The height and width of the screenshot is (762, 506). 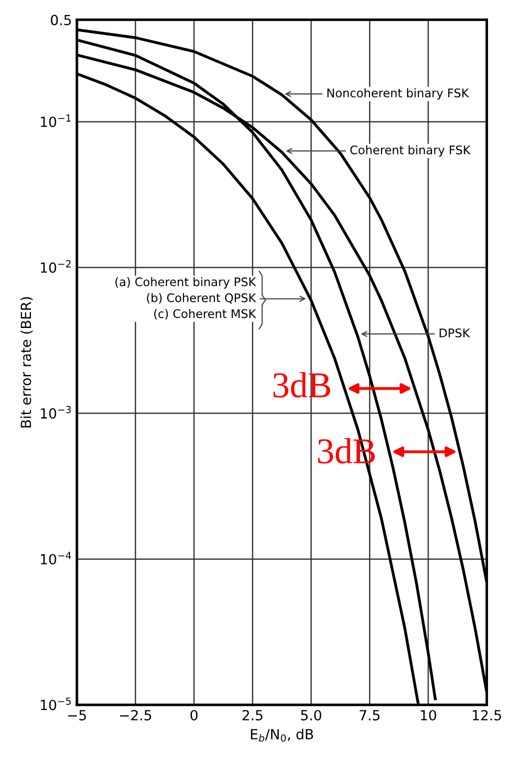 I want to click on annotation: Coherent binary FSK, so click(x=410, y=151).